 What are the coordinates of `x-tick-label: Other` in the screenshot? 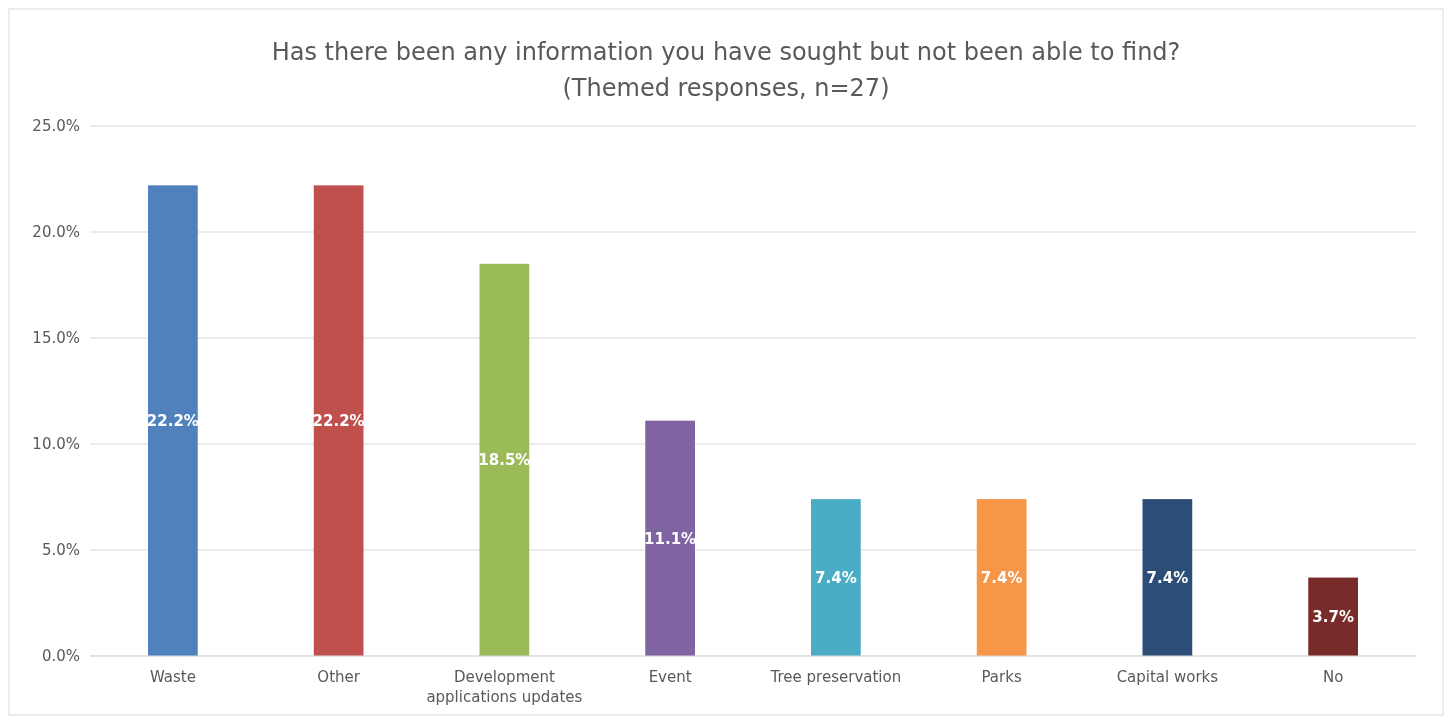 It's located at (339, 677).